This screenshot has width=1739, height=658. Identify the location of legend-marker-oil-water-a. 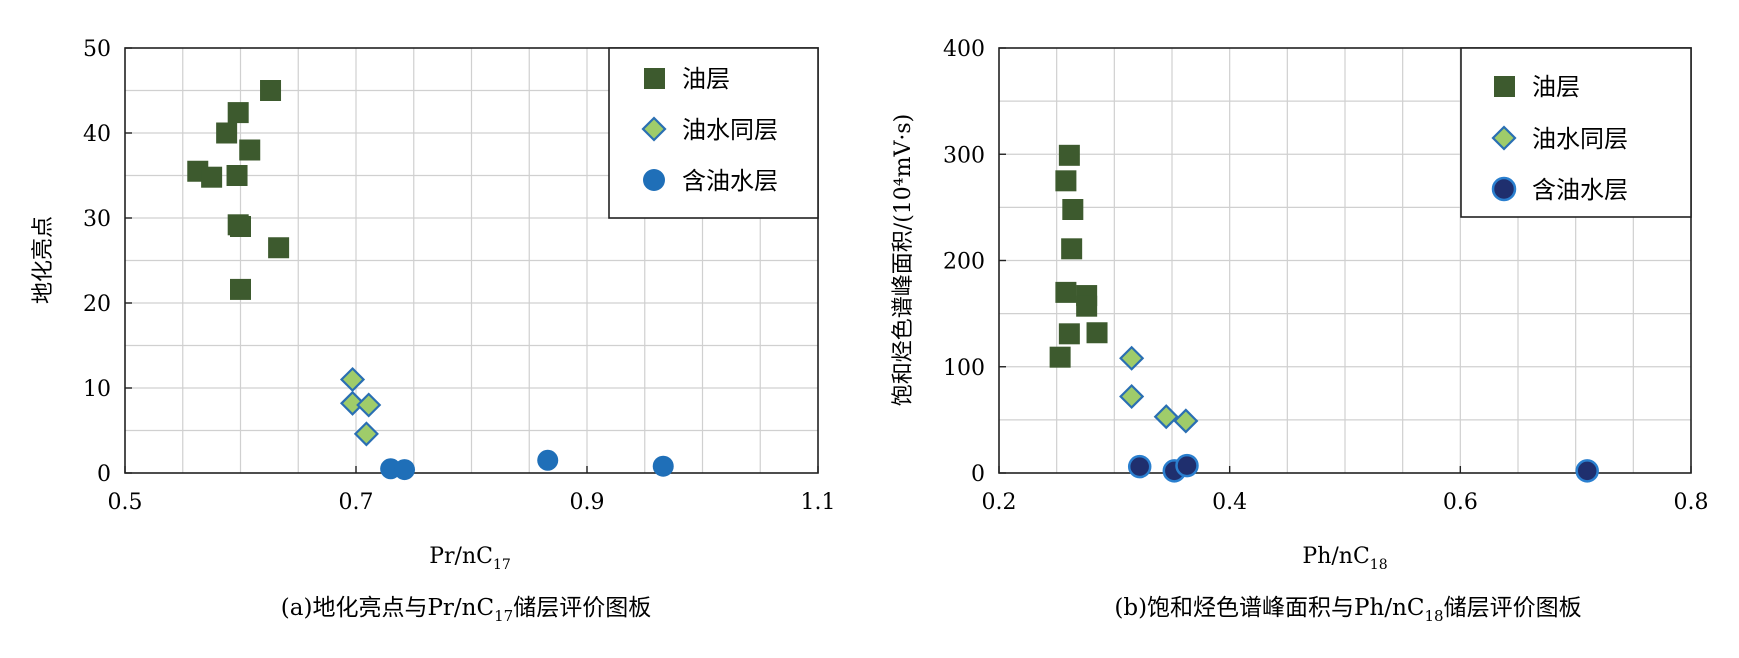
(654, 129).